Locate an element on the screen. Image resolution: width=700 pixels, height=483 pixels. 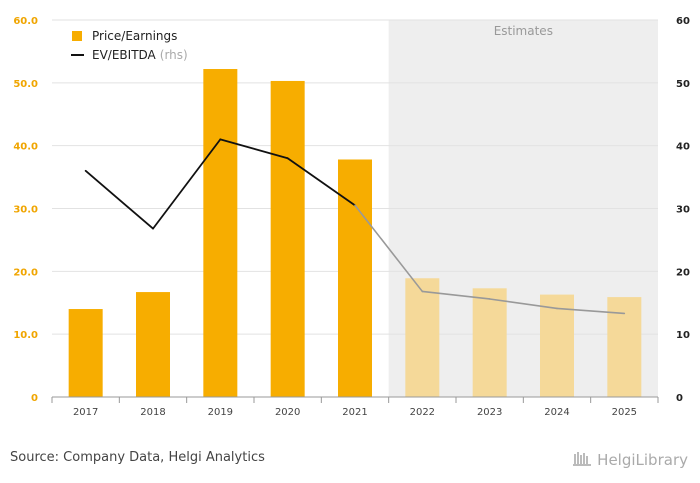
y-tick-left: 20.0 is located at coordinates (25, 272).